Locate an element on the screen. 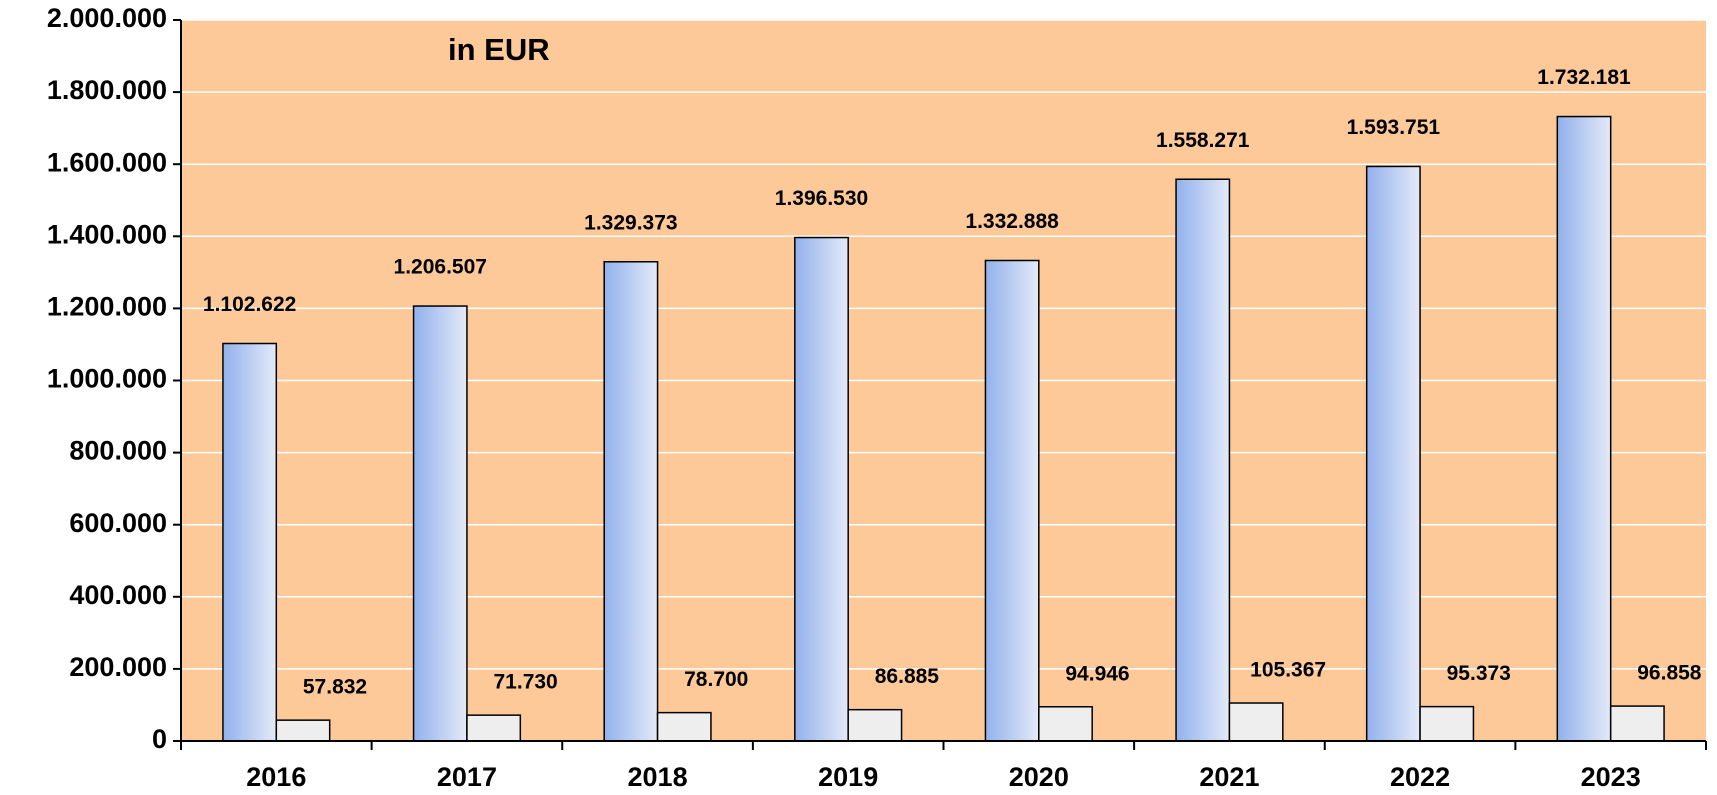  value-label: 1.332.888 is located at coordinates (1012, 221).